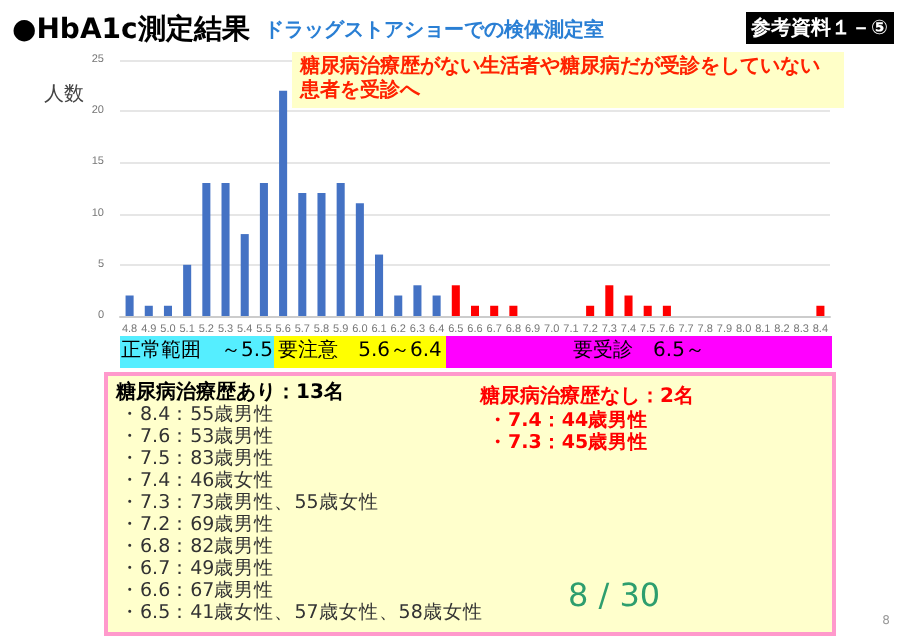 The height and width of the screenshot is (640, 906). Describe the element at coordinates (197, 436) in the screenshot. I see `text: ・7.6：53歳男性` at that location.